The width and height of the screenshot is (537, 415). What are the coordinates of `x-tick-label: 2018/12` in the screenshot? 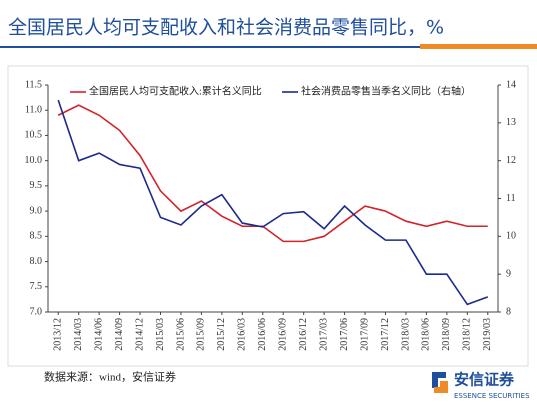 It's located at (467, 334).